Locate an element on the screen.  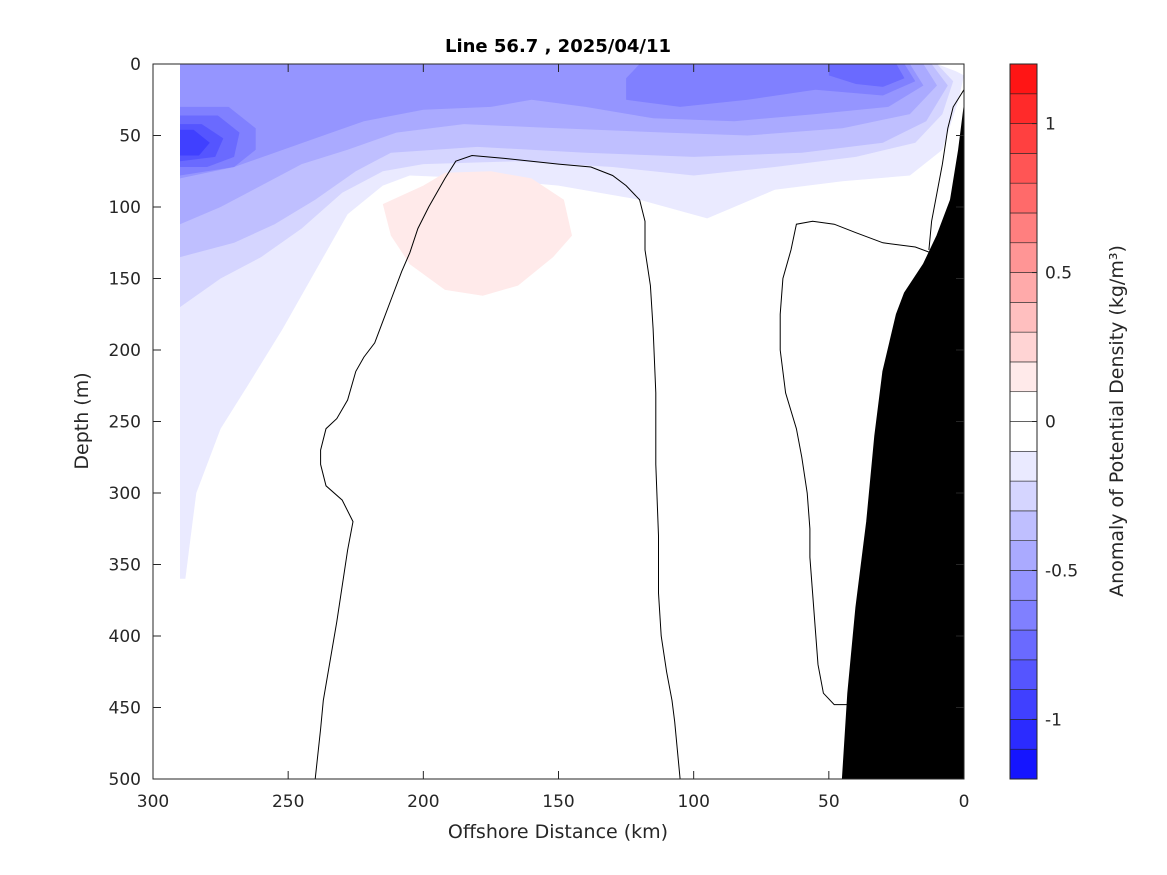
y-tick-label: 250 is located at coordinates (125, 423).